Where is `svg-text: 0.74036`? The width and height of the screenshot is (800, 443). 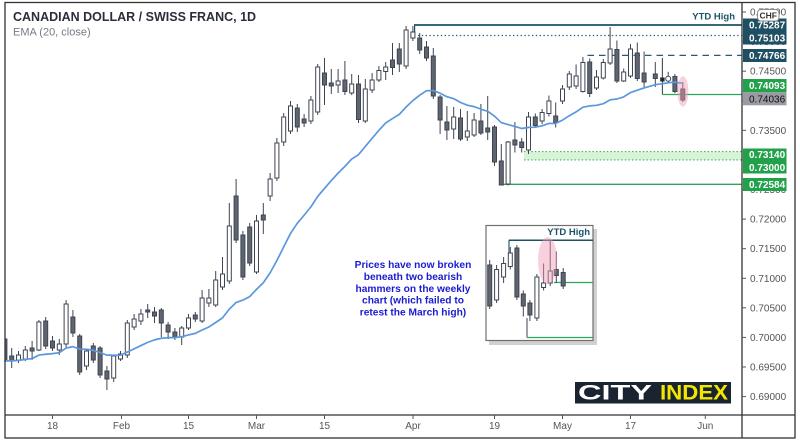 svg-text: 0.74036 is located at coordinates (767, 99).